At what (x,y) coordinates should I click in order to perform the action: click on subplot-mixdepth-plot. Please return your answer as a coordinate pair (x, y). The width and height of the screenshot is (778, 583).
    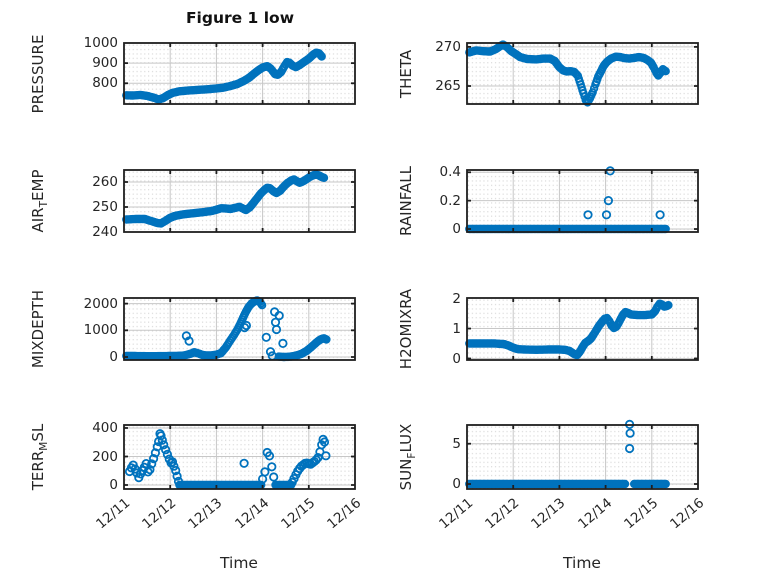
    Looking at the image, I should click on (239, 329).